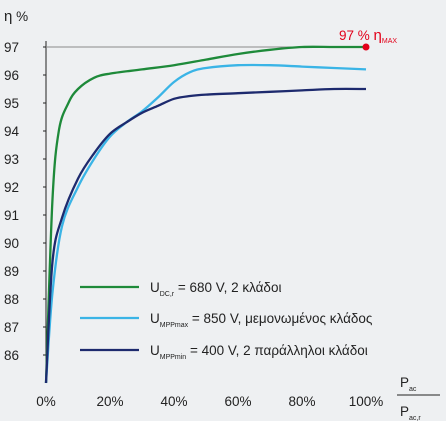 The image size is (446, 421). What do you see at coordinates (11, 299) in the screenshot?
I see `y-tick-label: 88` at bounding box center [11, 299].